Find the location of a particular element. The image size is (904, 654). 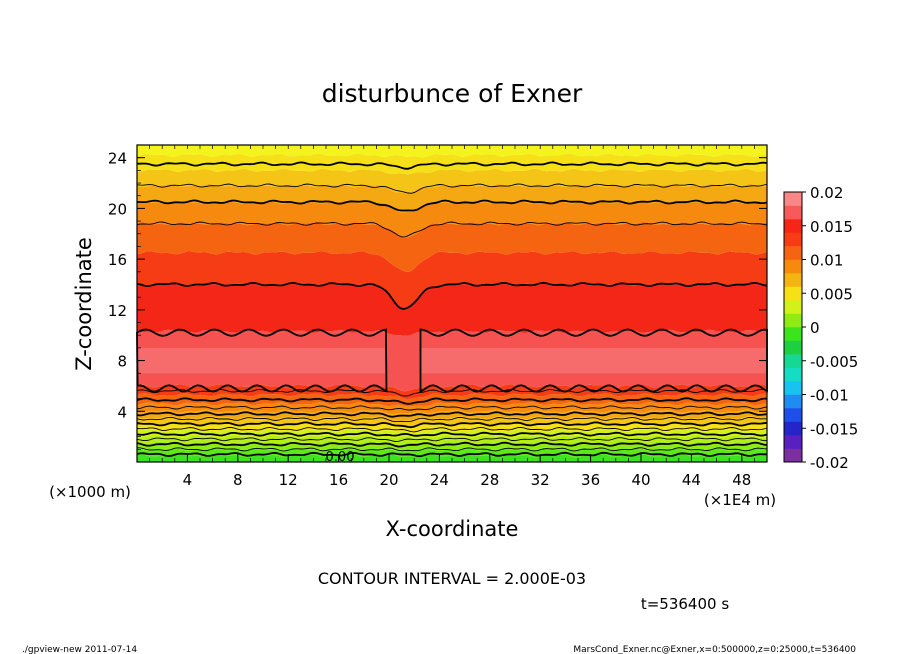

colorbar-tick-label: 0.015 is located at coordinates (831, 227).